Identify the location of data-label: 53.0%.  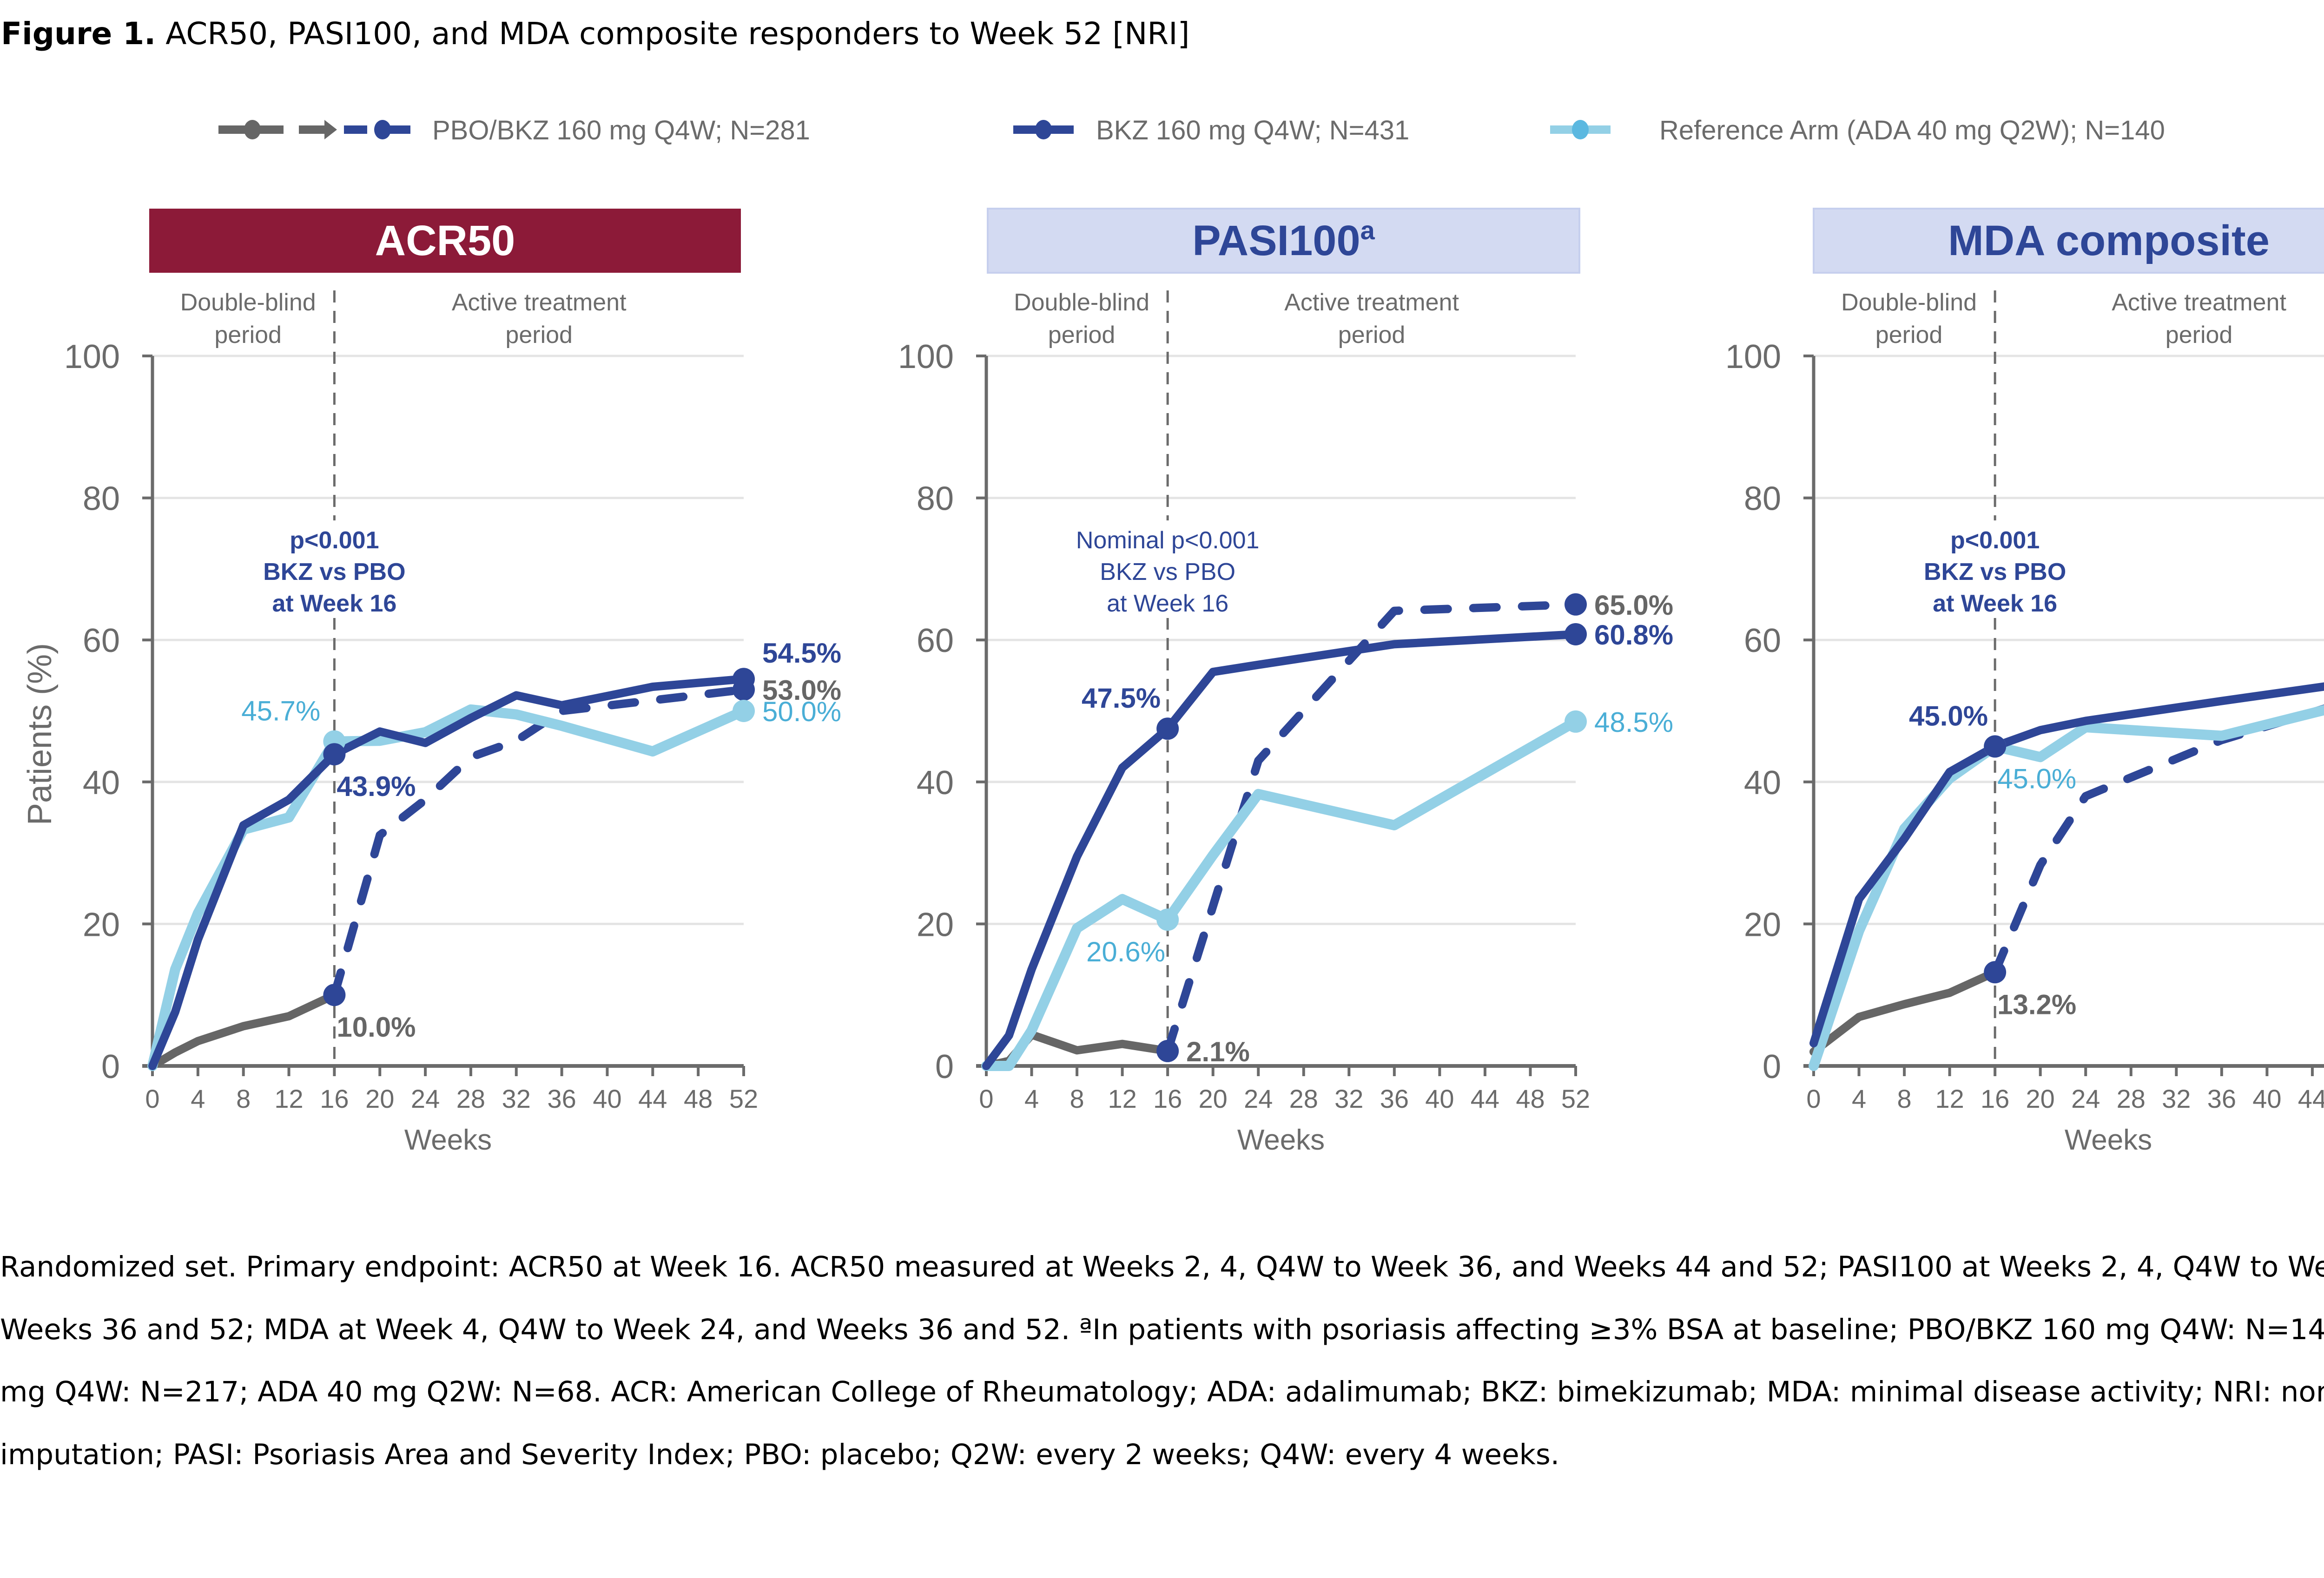
(801, 690).